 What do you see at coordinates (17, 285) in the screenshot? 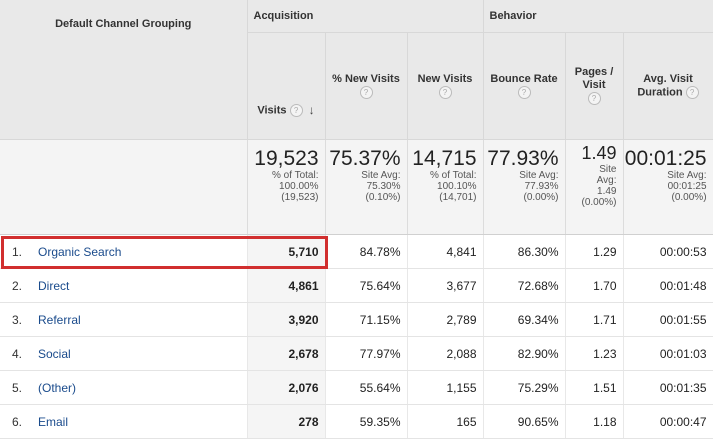
I see `row-index: 2.` at bounding box center [17, 285].